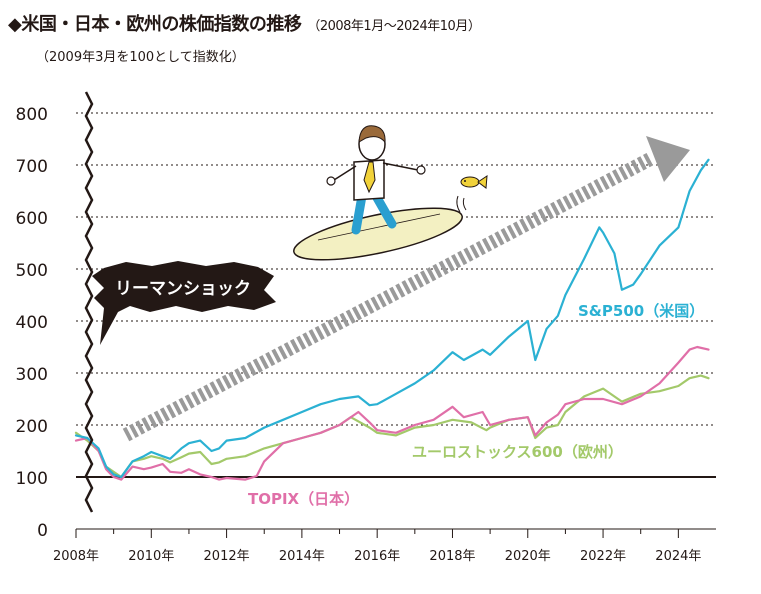  I want to click on callout-burst-shape, so click(184, 303).